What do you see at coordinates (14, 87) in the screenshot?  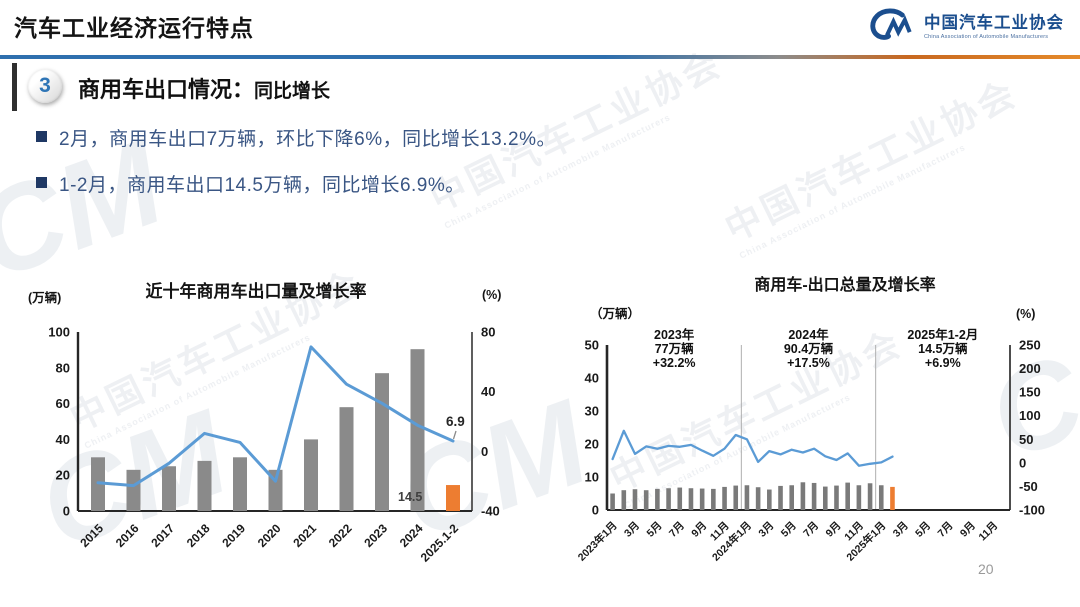 I see `section-accent-bar` at bounding box center [14, 87].